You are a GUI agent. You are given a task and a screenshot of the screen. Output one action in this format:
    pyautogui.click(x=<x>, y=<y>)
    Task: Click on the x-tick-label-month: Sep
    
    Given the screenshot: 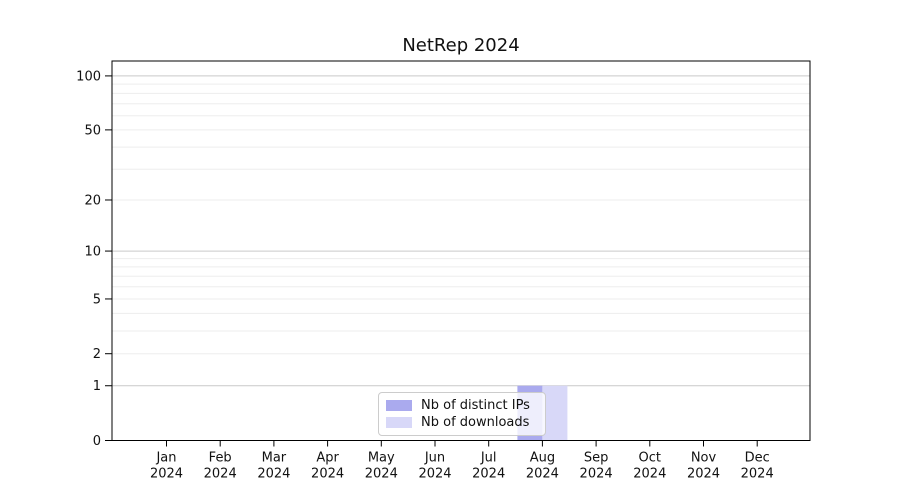 What is the action you would take?
    pyautogui.click(x=596, y=458)
    